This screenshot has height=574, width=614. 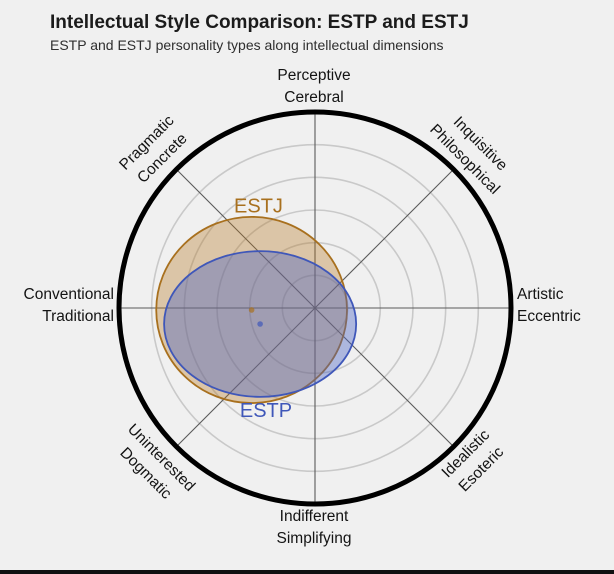 What do you see at coordinates (313, 87) in the screenshot?
I see `axis-label-perceptive-cerebral: Perceptive Cerebral` at bounding box center [313, 87].